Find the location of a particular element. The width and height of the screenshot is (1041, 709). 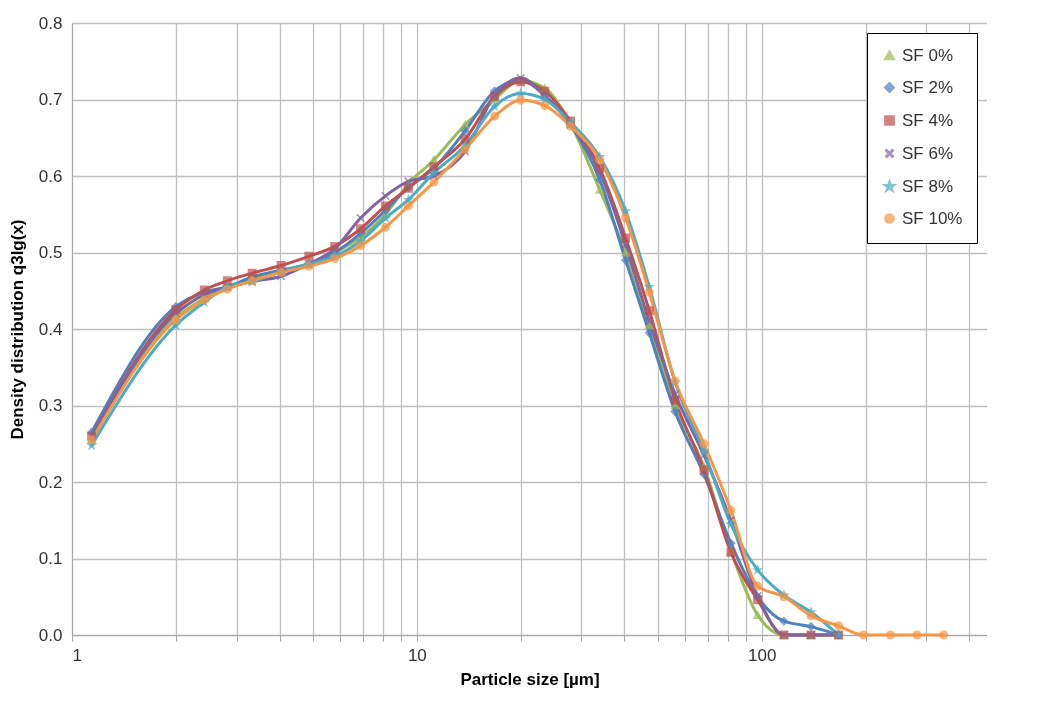

legend-label: SF 2% is located at coordinates (928, 87).